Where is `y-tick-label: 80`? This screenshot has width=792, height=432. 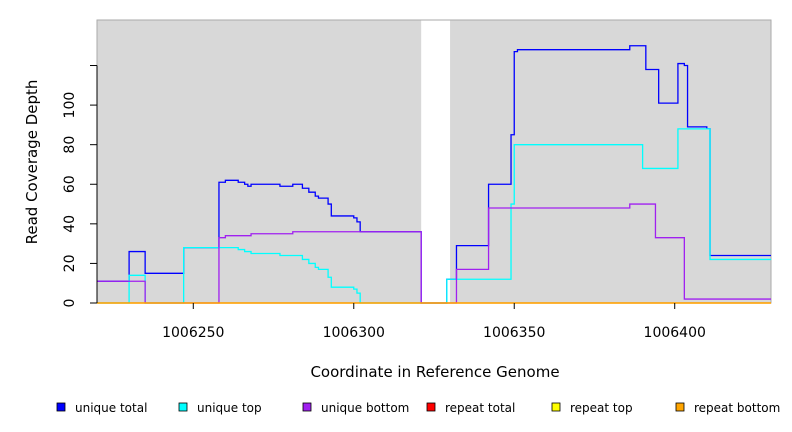 y-tick-label: 80 is located at coordinates (70, 145).